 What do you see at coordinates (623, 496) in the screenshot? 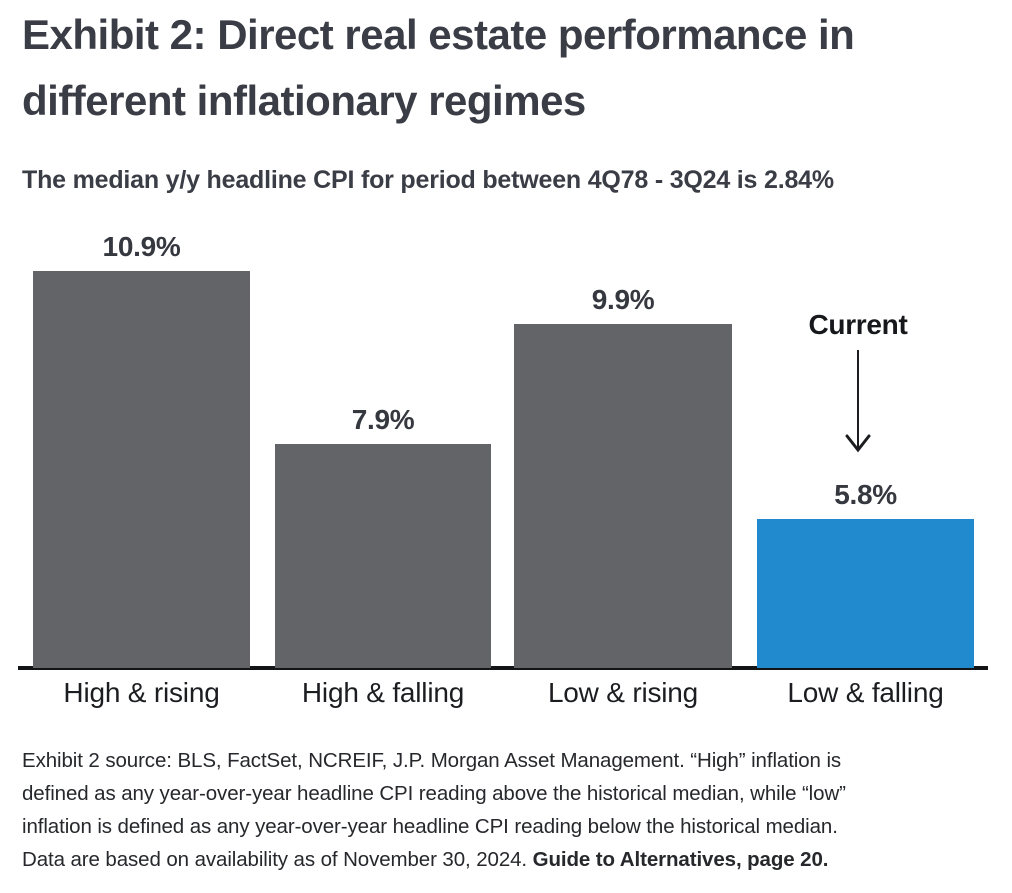
I see `bar-low-rising` at bounding box center [623, 496].